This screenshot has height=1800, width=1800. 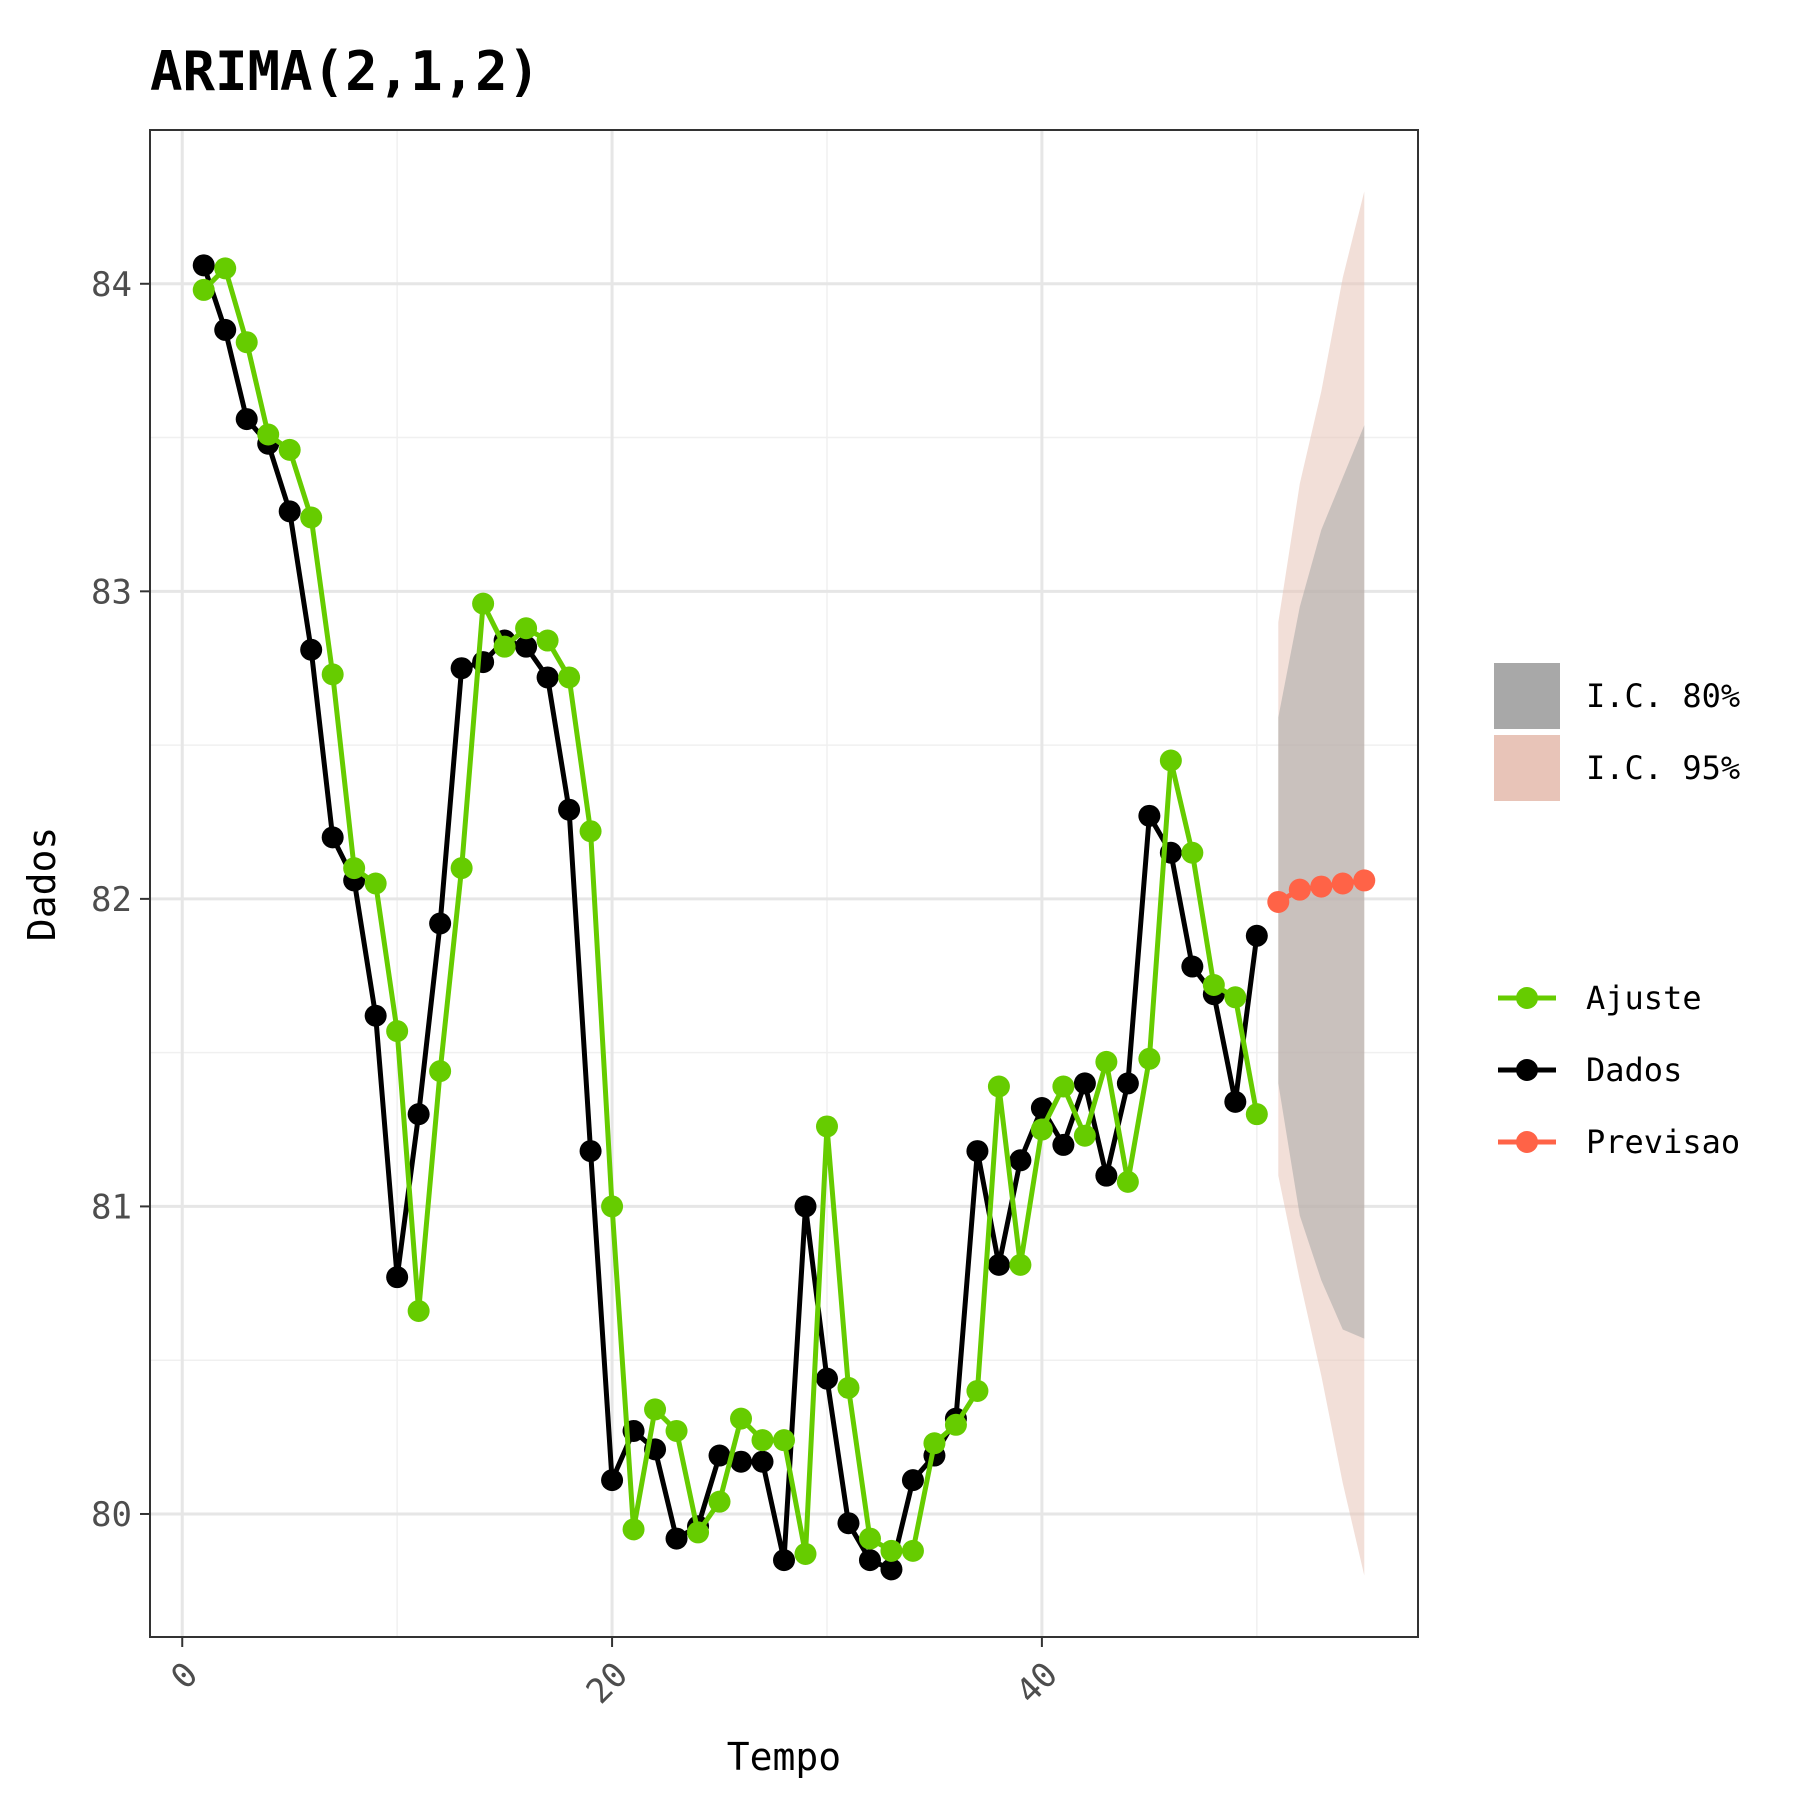 What do you see at coordinates (607, 1683) in the screenshot?
I see `x-tick-label: 20` at bounding box center [607, 1683].